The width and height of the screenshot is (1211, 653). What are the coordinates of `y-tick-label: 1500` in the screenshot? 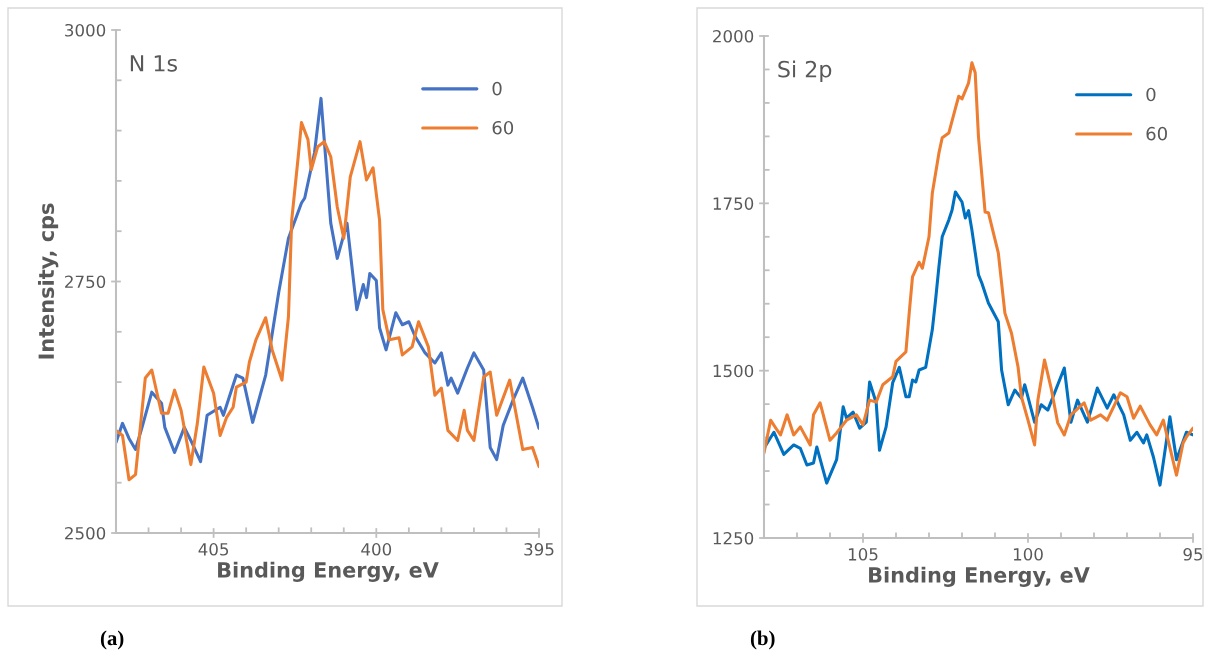 It's located at (733, 371).